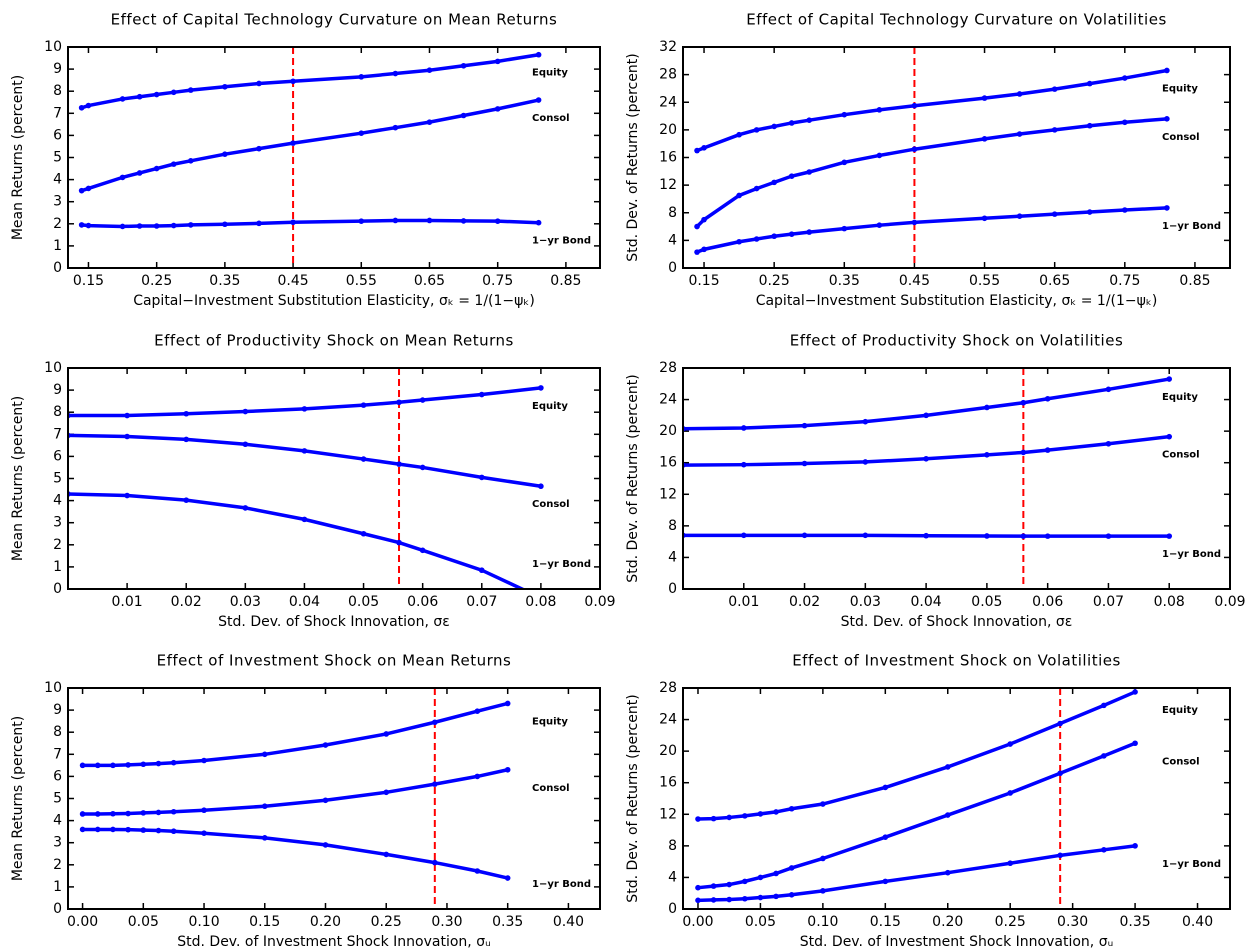 This screenshot has width=1250, height=952. I want to click on x-tick-label: 0.03, so click(865, 602).